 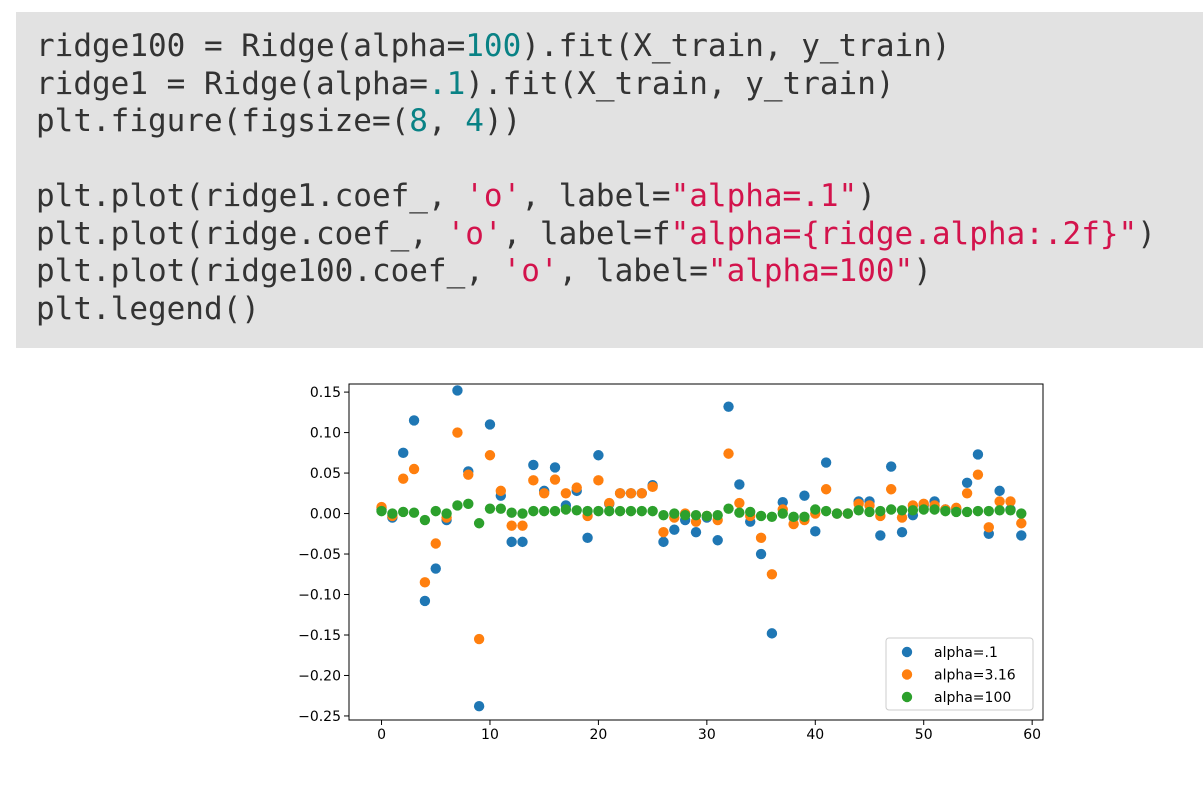 I want to click on code-line: plt.figure(figsize=(8, 4)), so click(x=278, y=121).